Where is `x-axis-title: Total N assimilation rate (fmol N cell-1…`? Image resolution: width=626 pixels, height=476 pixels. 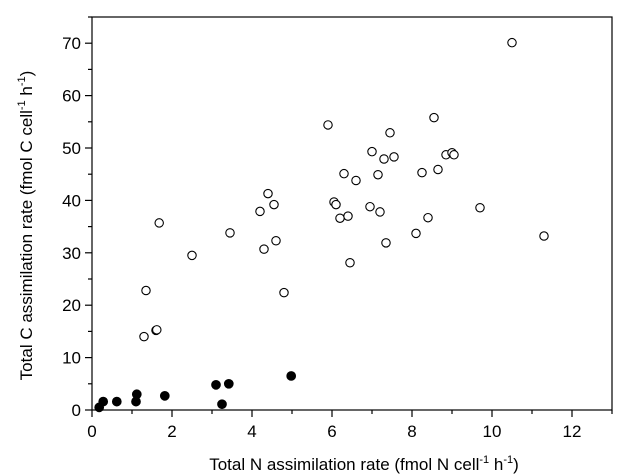
x-axis-title: Total N assimilation rate (fmol N cell-1… is located at coordinates (364, 464).